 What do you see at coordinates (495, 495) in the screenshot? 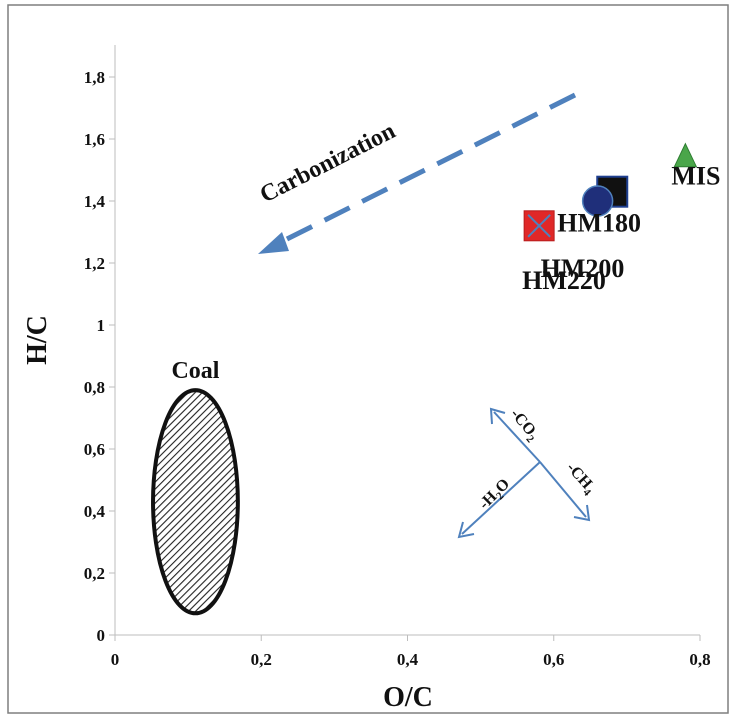
I see `h2o-label: -H2O` at bounding box center [495, 495].